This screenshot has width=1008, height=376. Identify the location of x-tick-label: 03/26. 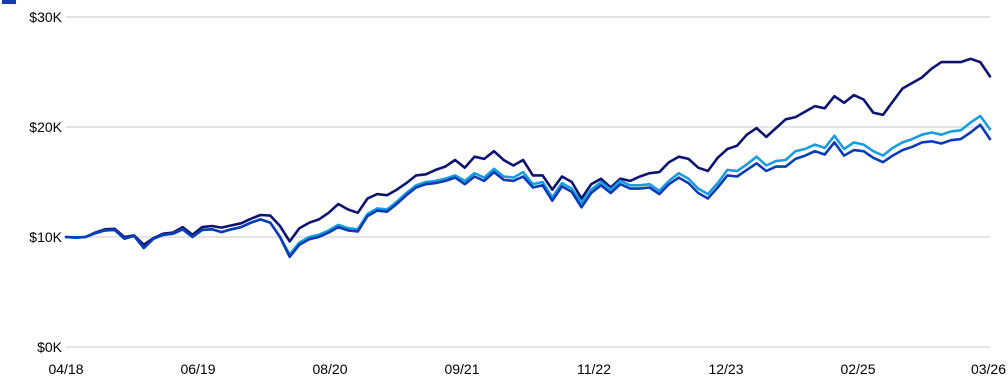
(988, 368).